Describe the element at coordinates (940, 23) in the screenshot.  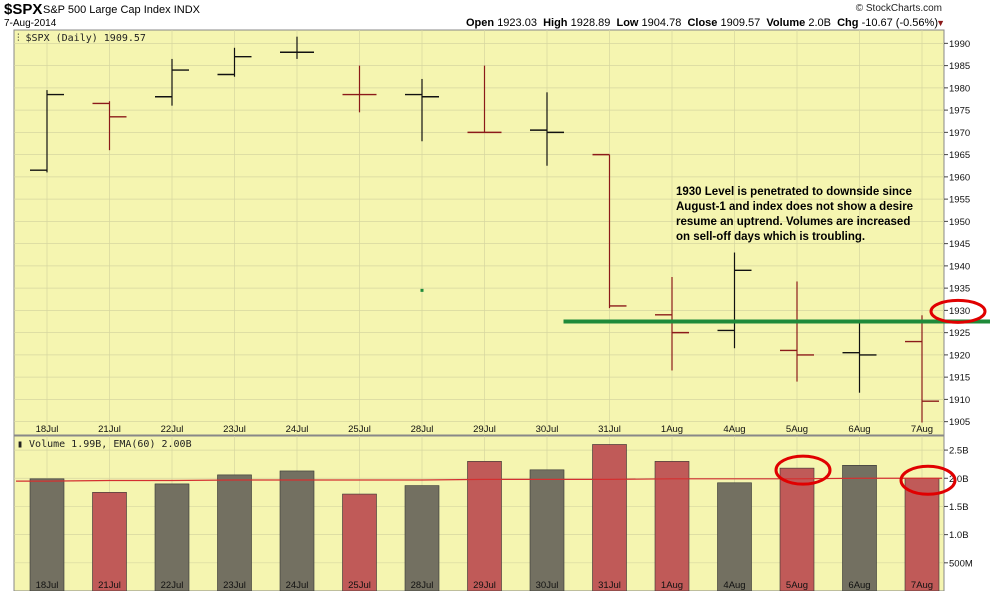
I see `down-arrow-icon: ▼` at that location.